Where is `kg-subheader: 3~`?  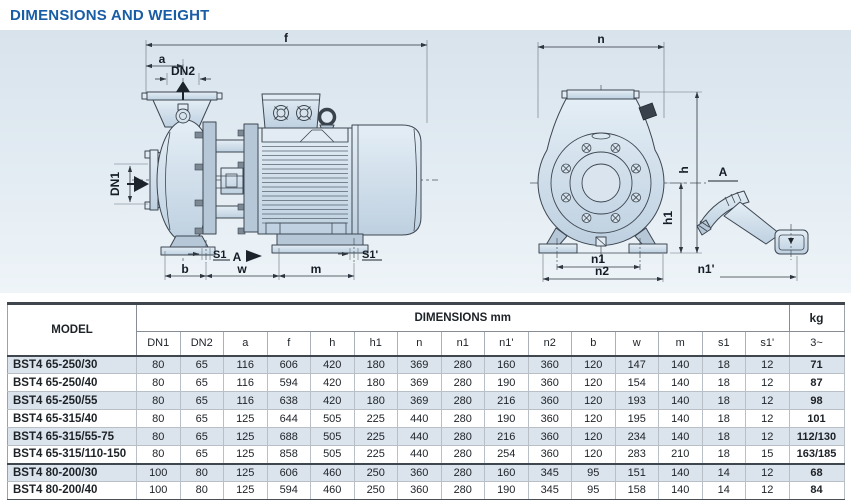
kg-subheader: 3~ is located at coordinates (816, 344).